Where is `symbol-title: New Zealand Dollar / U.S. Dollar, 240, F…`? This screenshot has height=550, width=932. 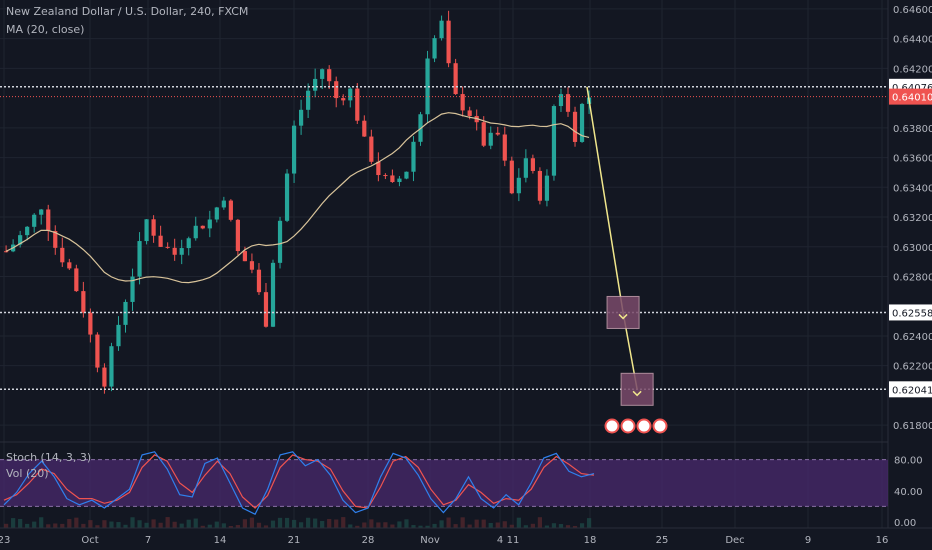
symbol-title: New Zealand Dollar / U.S. Dollar, 240, F… is located at coordinates (127, 11).